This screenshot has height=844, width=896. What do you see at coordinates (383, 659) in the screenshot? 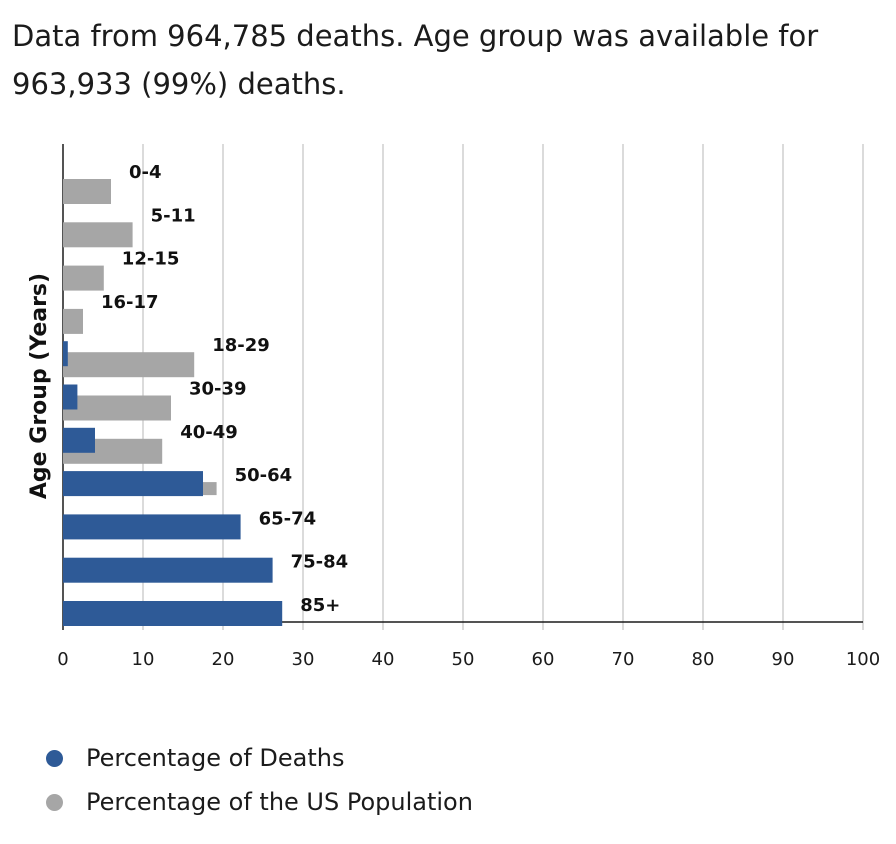
I see `x-tick-label-40: 40` at bounding box center [383, 659].